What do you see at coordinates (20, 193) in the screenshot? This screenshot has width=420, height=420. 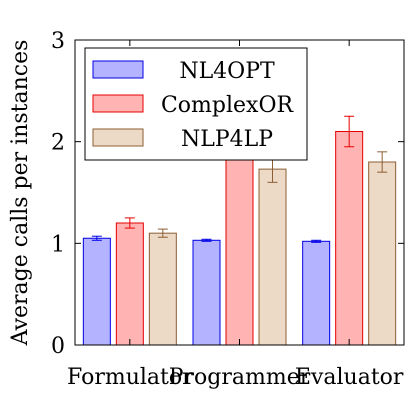 I see `y-axis-title: Average calls per instances` at bounding box center [20, 193].